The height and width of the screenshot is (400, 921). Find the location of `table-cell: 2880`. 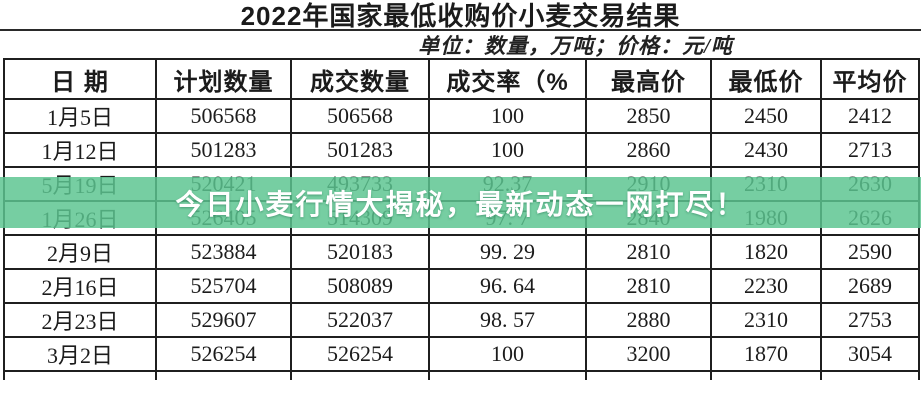

table-cell: 2880 is located at coordinates (648, 320).